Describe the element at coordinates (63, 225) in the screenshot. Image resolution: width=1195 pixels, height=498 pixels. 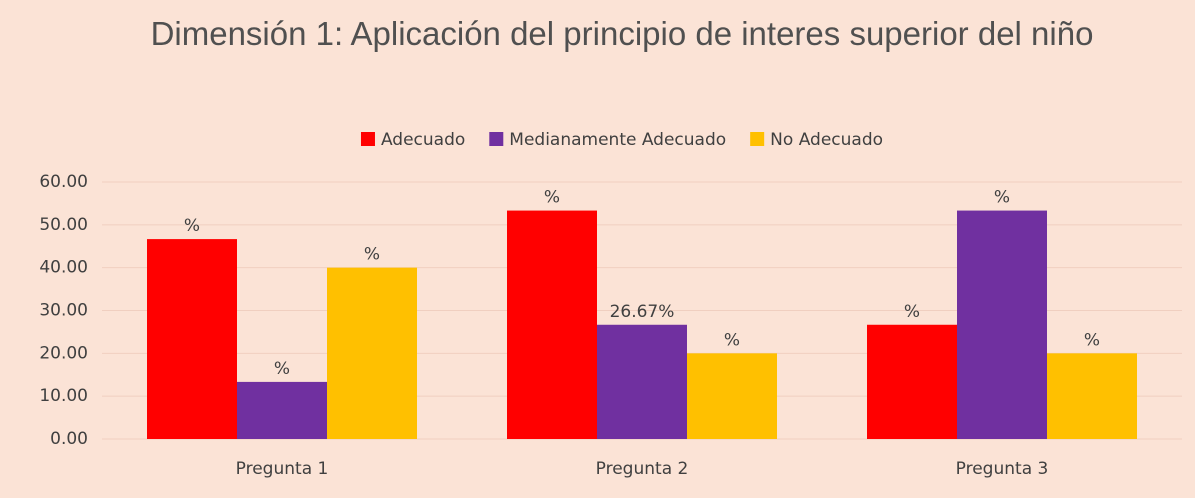
I see `y-tick-label: 50.00` at that location.